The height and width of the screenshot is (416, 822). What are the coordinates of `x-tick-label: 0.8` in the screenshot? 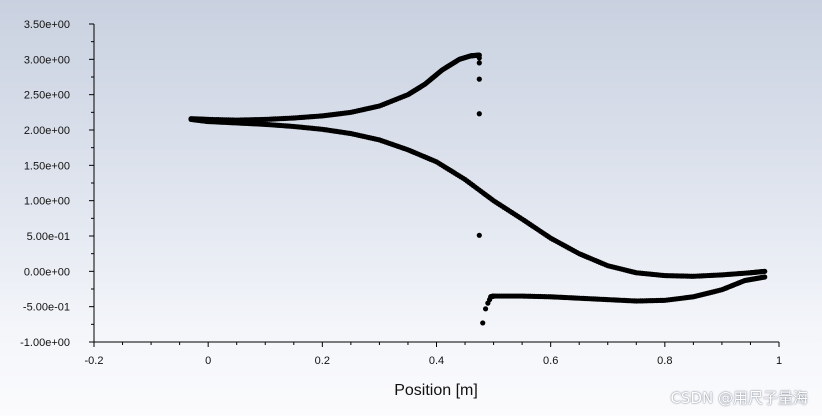 It's located at (664, 361).